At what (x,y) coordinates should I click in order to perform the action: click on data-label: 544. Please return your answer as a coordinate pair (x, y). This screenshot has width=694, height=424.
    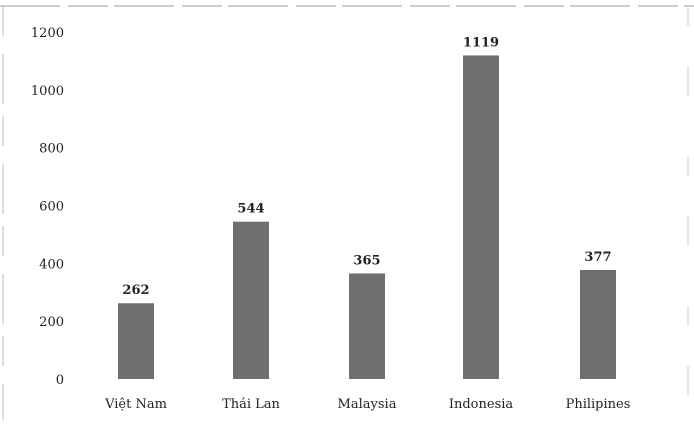
    Looking at the image, I should click on (250, 209).